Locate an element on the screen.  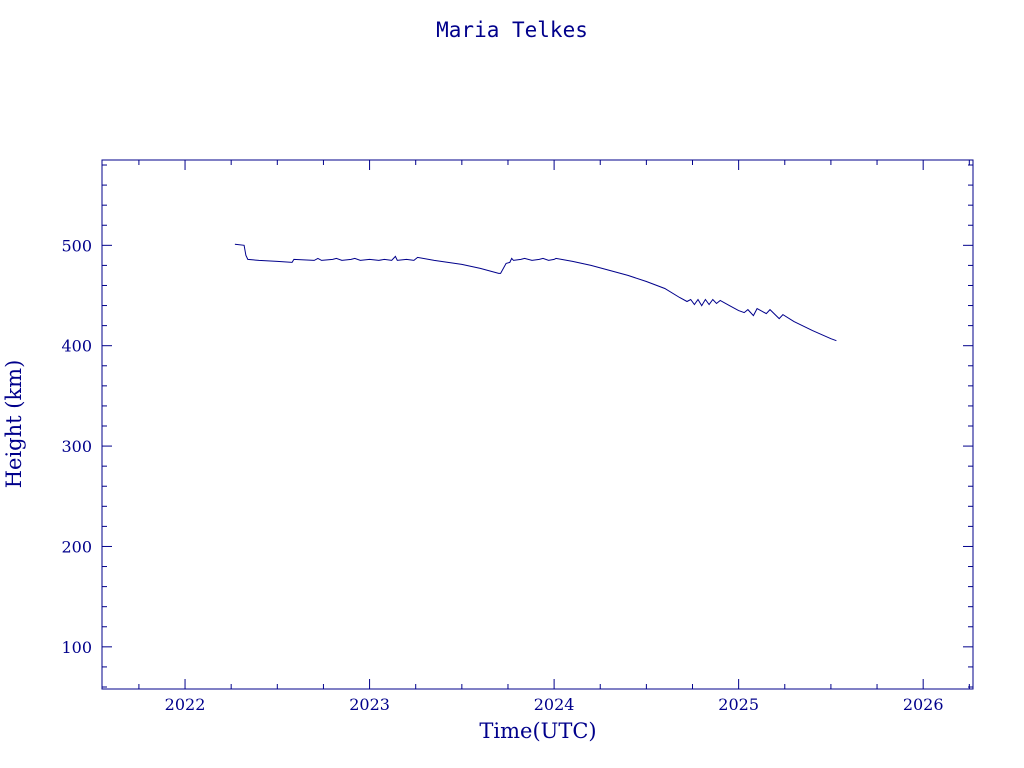
y-tick-label: 300 is located at coordinates (76, 446).